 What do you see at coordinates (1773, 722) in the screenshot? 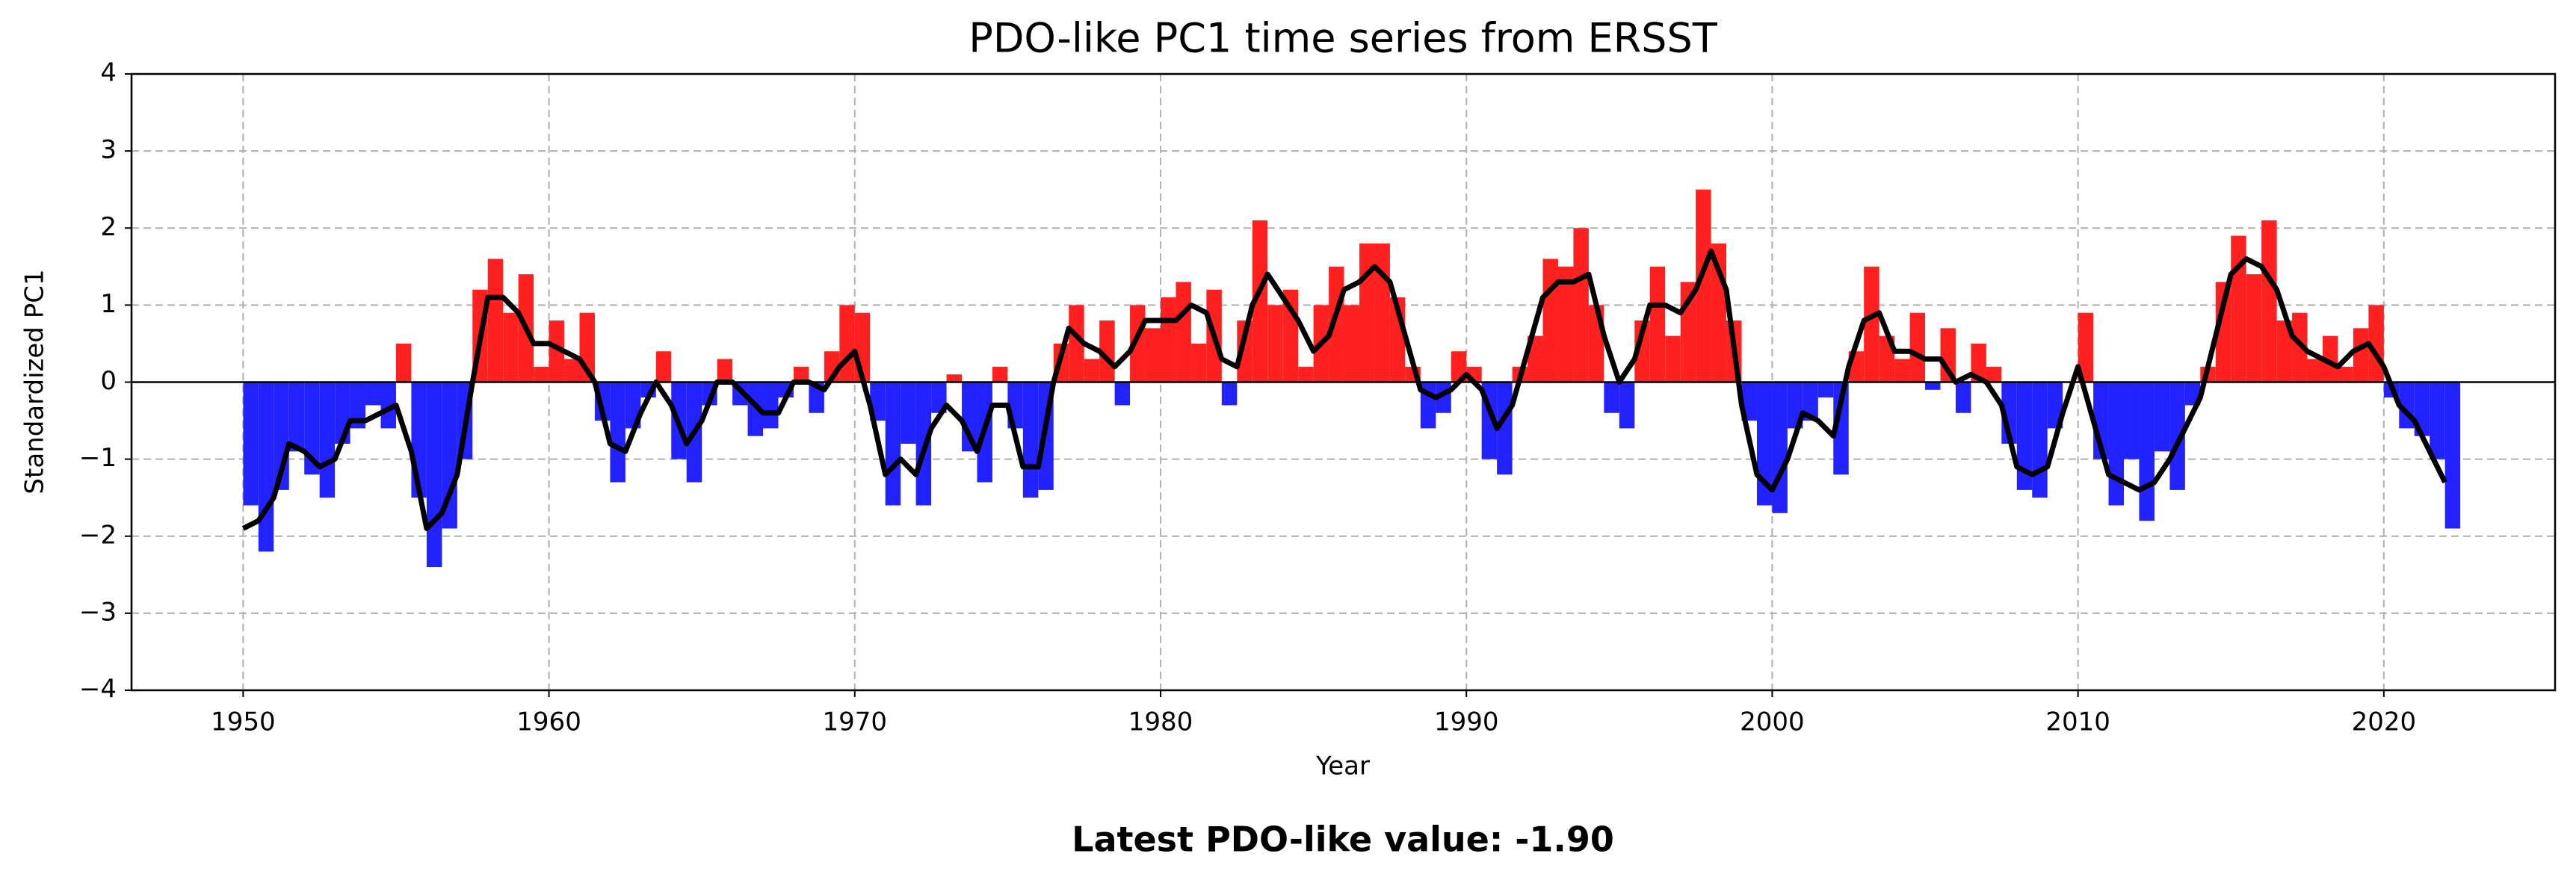
I see `x-tick-label: 2000` at bounding box center [1773, 722].